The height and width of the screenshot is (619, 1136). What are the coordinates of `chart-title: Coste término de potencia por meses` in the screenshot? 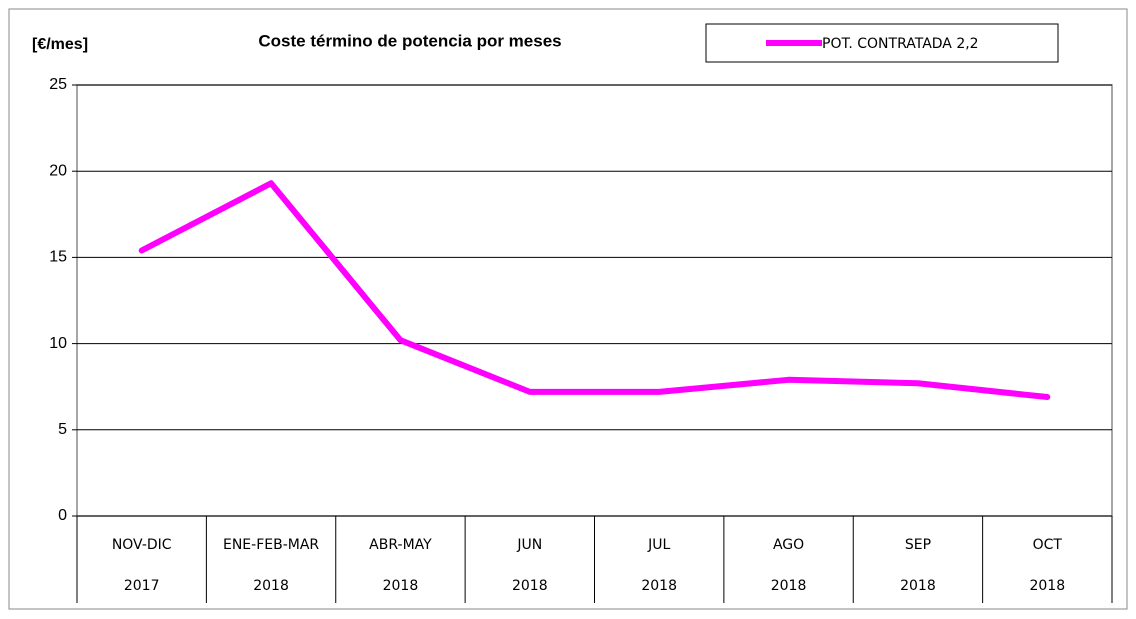 It's located at (409, 40).